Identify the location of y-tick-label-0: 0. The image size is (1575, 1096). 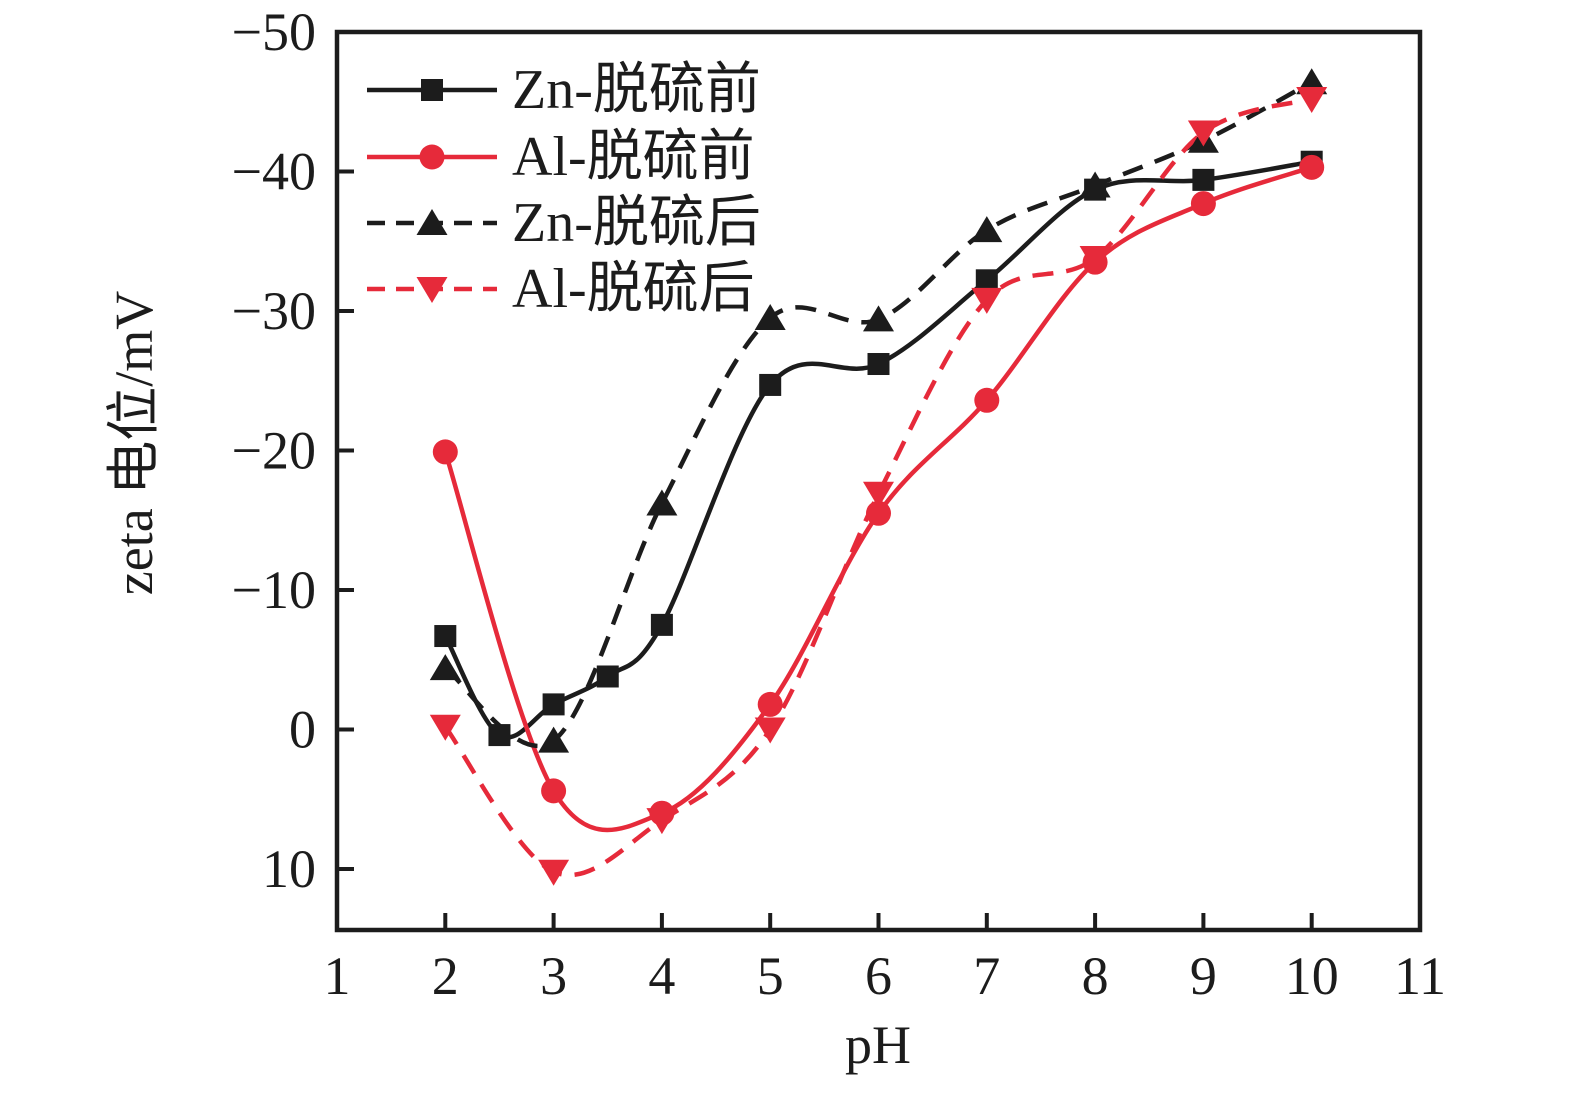
(302, 730).